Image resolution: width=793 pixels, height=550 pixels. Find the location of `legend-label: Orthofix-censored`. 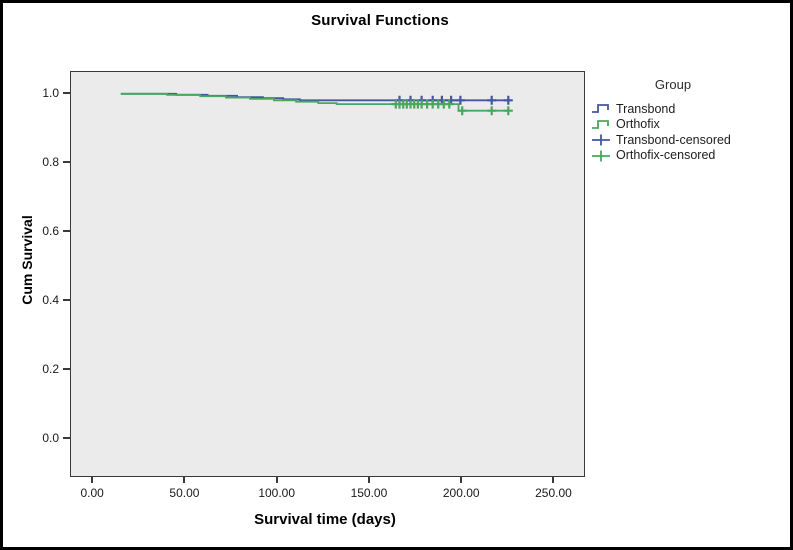

legend-label: Orthofix-censored is located at coordinates (666, 155).